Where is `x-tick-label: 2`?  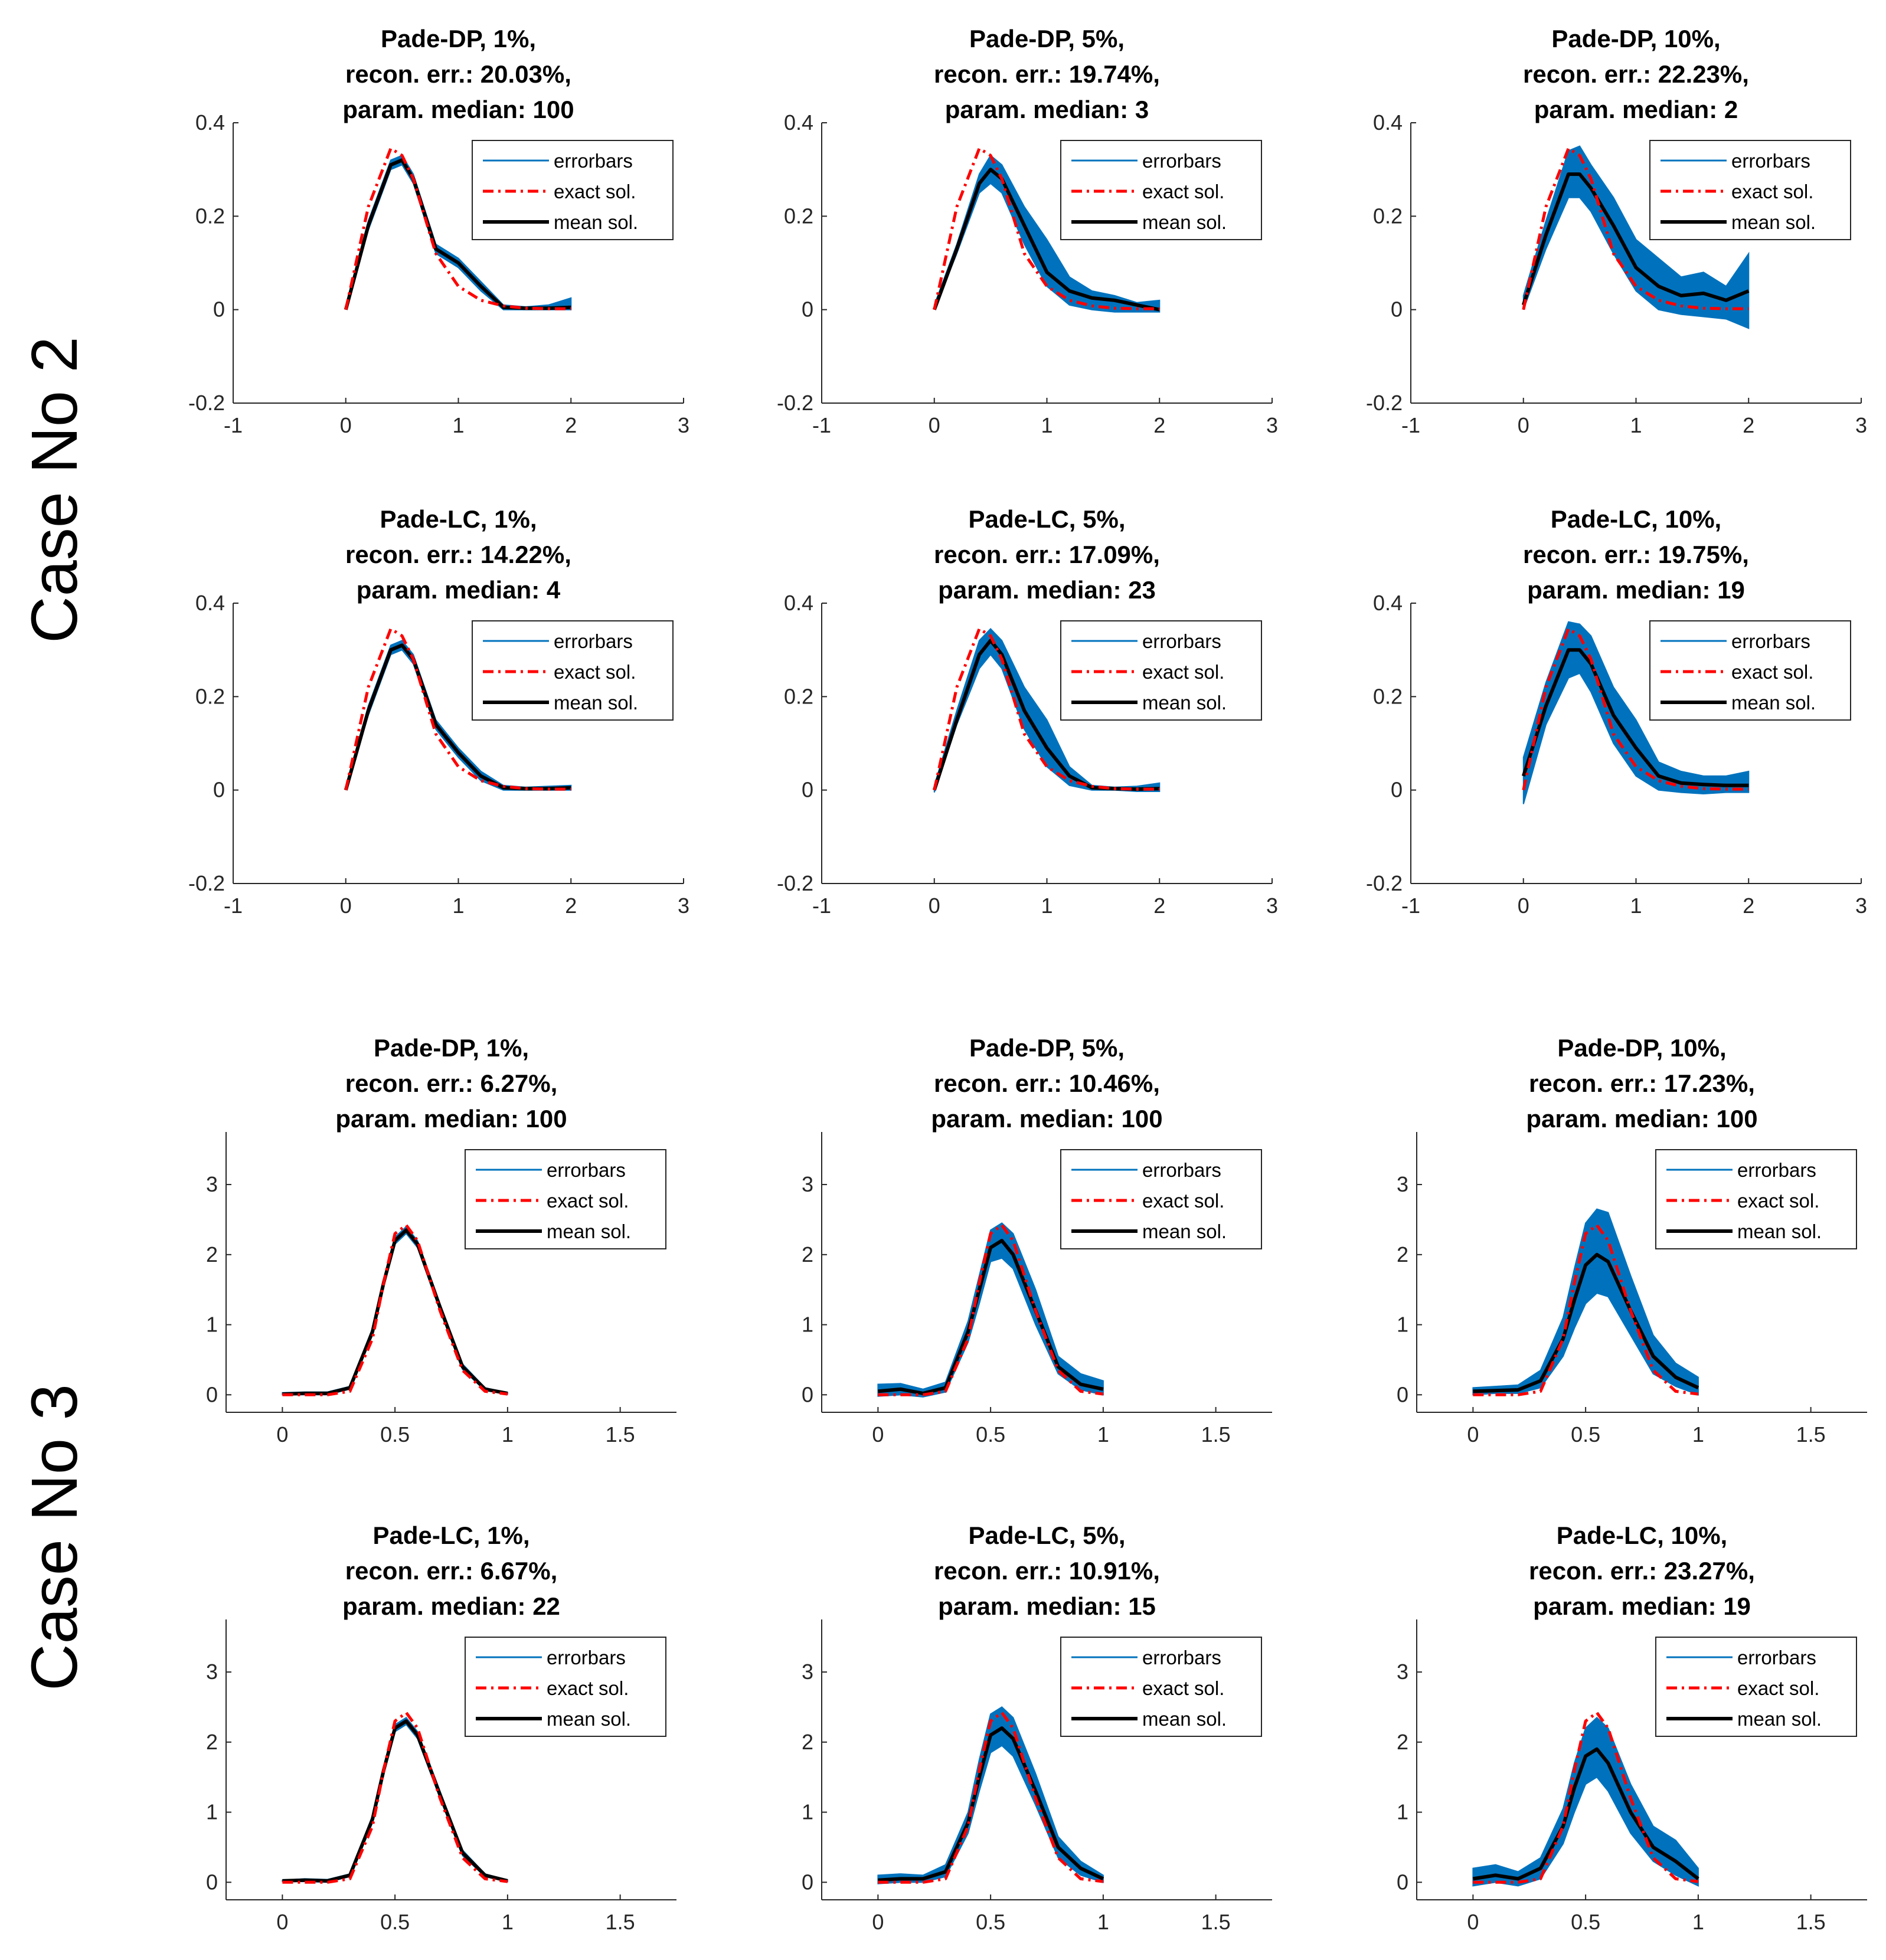 x-tick-label: 2 is located at coordinates (571, 425).